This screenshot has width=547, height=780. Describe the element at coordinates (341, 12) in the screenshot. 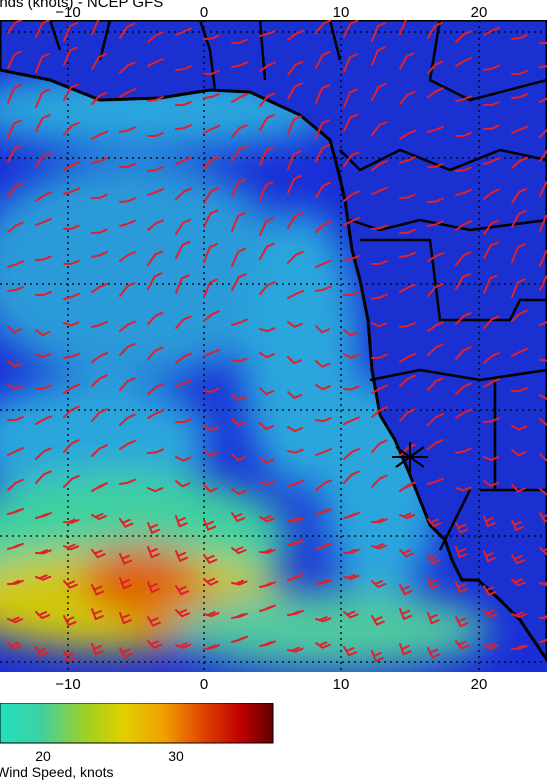

I see `top-lon-tick: 10` at that location.